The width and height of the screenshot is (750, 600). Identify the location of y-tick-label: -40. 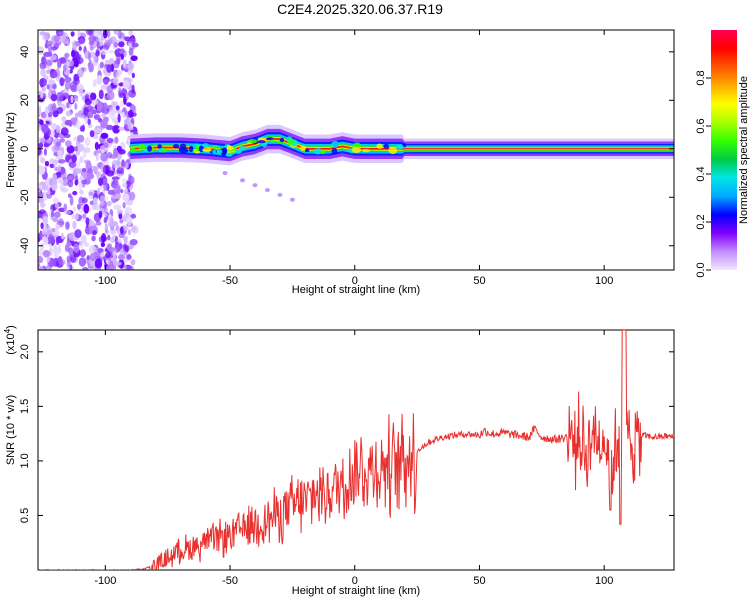
(25, 246).